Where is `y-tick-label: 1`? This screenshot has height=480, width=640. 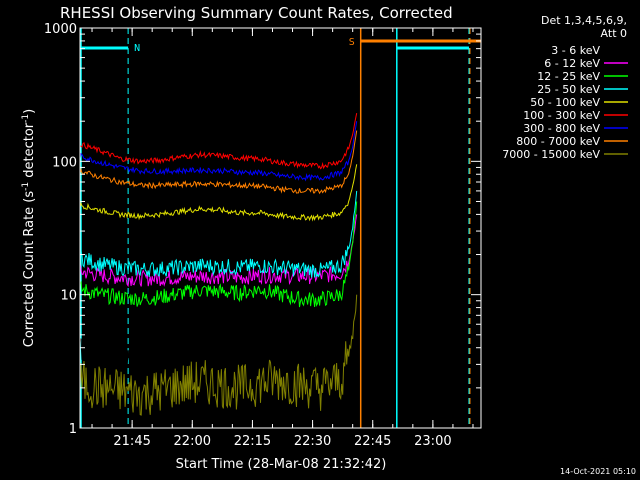 y-tick-label: 1 is located at coordinates (73, 429).